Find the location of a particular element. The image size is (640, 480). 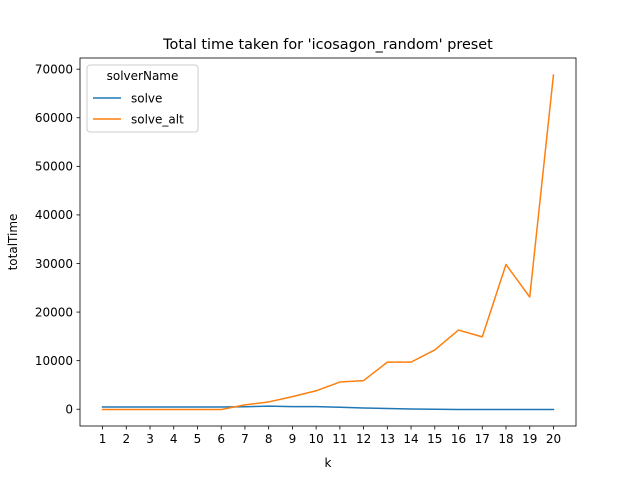

y-tick-label: 70000 is located at coordinates (54, 69).